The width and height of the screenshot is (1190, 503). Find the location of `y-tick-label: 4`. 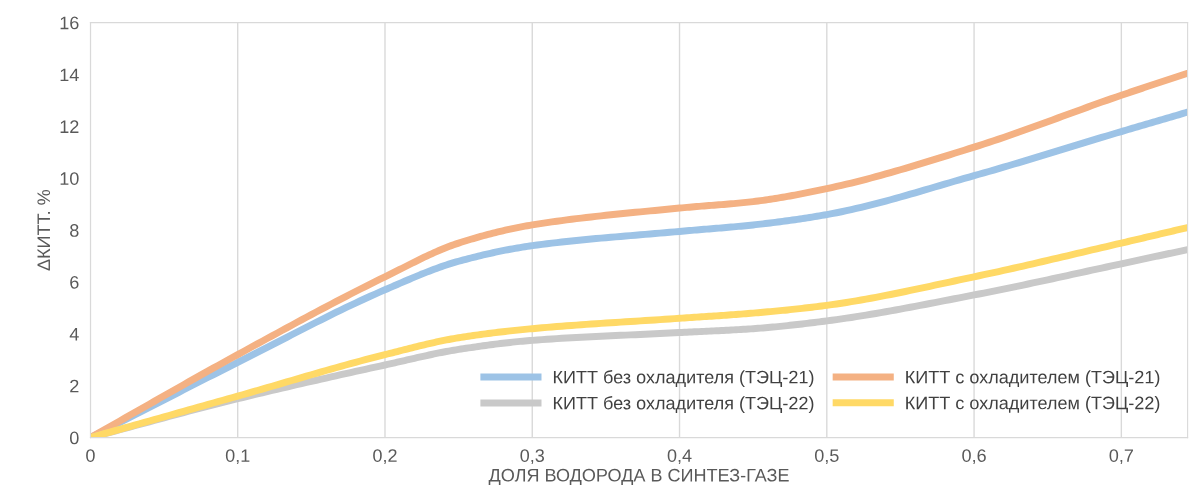

y-tick-label: 4 is located at coordinates (74, 334).